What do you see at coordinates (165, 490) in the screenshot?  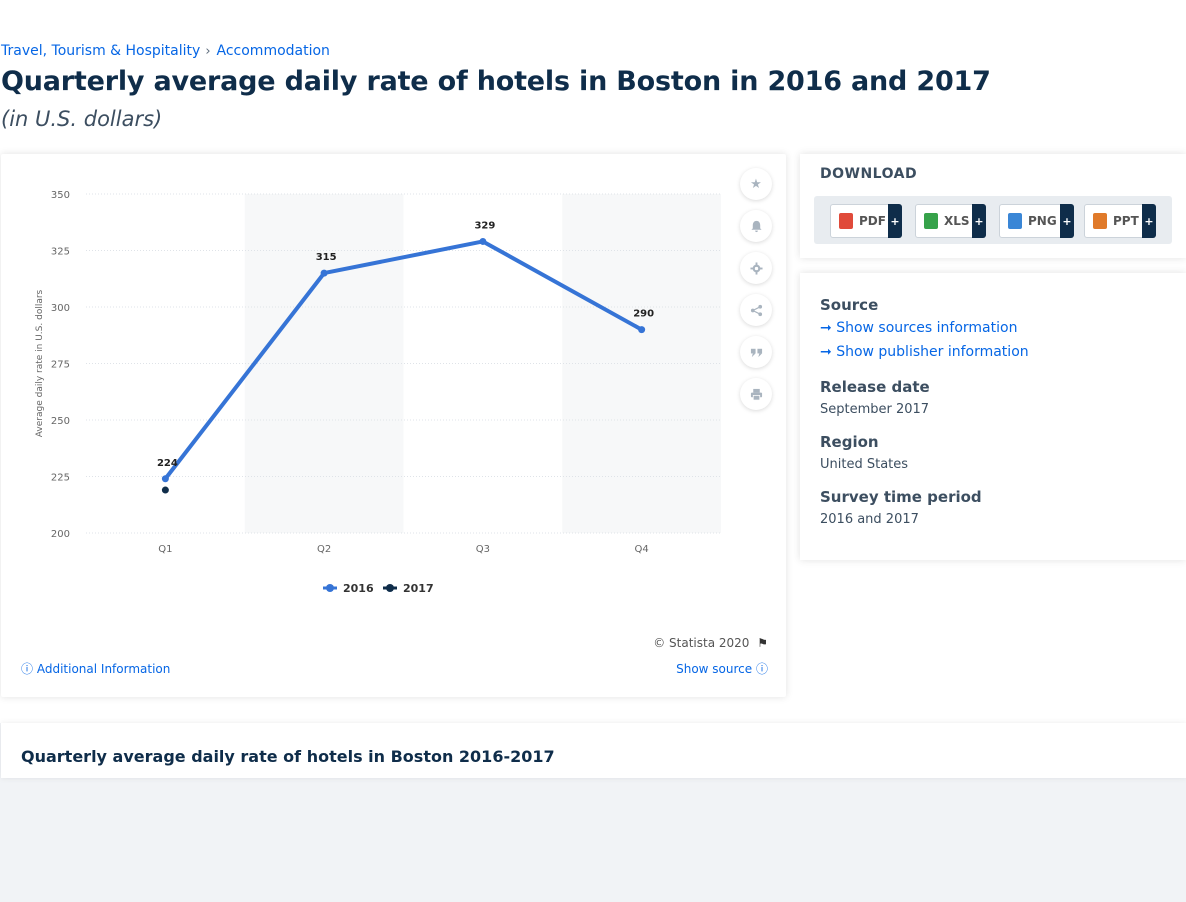 I see `data-point-2017` at bounding box center [165, 490].